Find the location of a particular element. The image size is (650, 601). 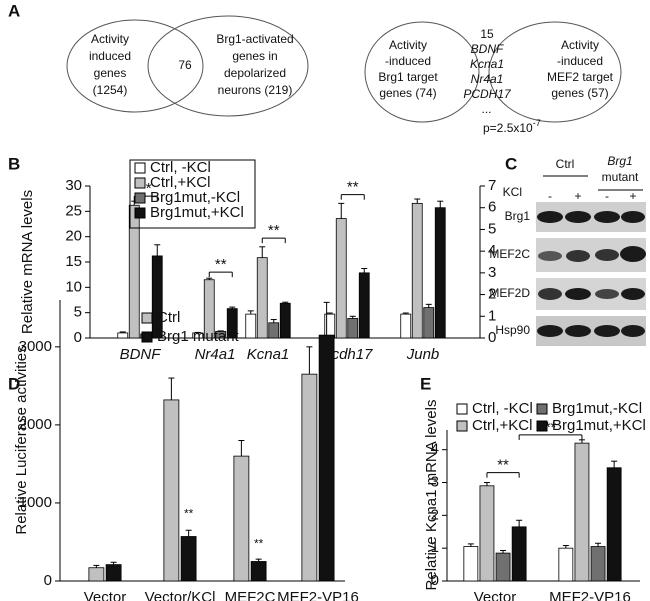

venn-label: neurons (219) is located at coordinates (255, 90).